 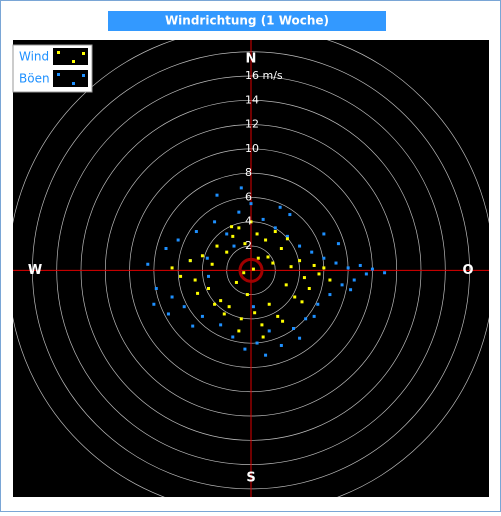 I want to click on r-tick-label: 6, so click(x=248, y=196).